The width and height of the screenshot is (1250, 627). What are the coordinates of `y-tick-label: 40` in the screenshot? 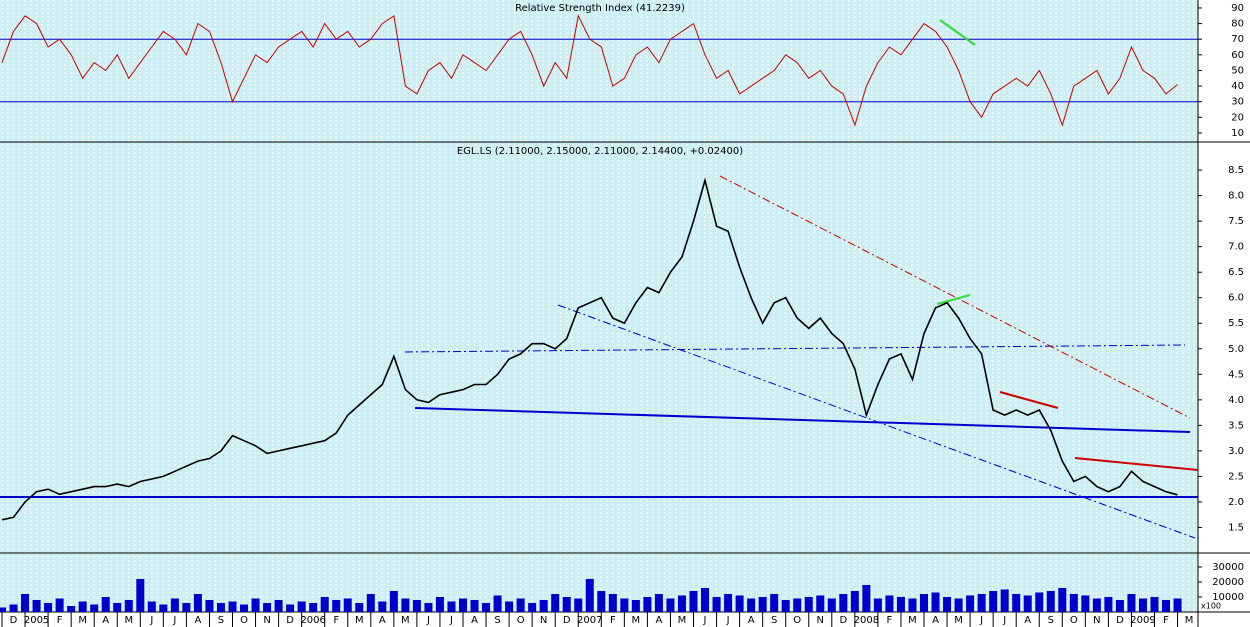 It's located at (1237, 86).